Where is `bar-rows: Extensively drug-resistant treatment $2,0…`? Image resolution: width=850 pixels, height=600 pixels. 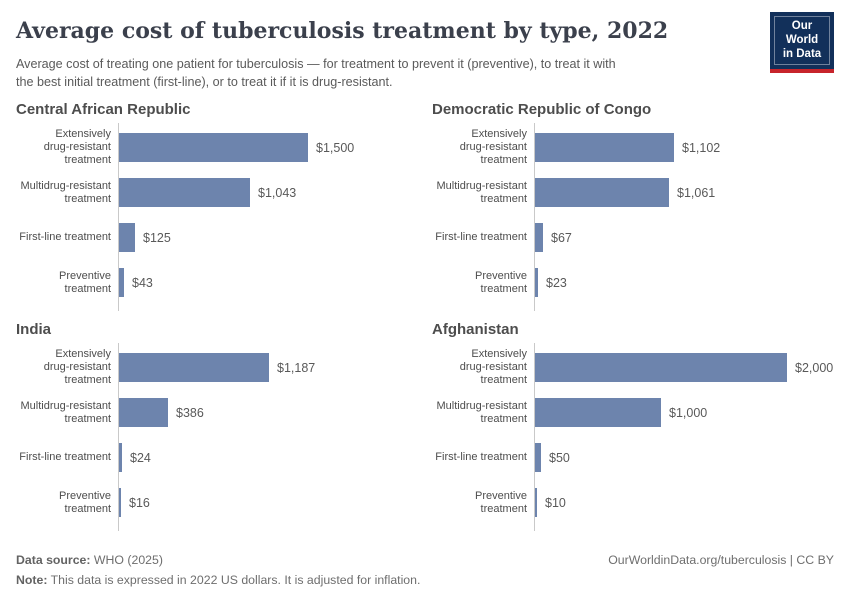 bar-rows: Extensively drug-resistant treatment $2,0… is located at coordinates (633, 437).